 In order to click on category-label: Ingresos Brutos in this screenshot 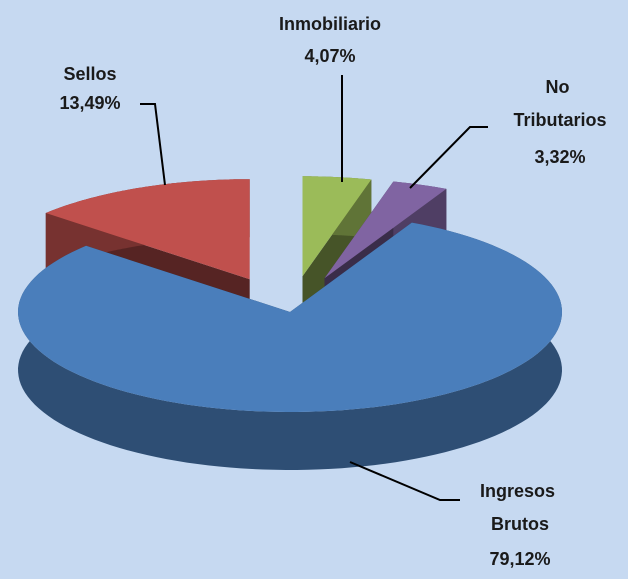, I will do `click(520, 507)`.